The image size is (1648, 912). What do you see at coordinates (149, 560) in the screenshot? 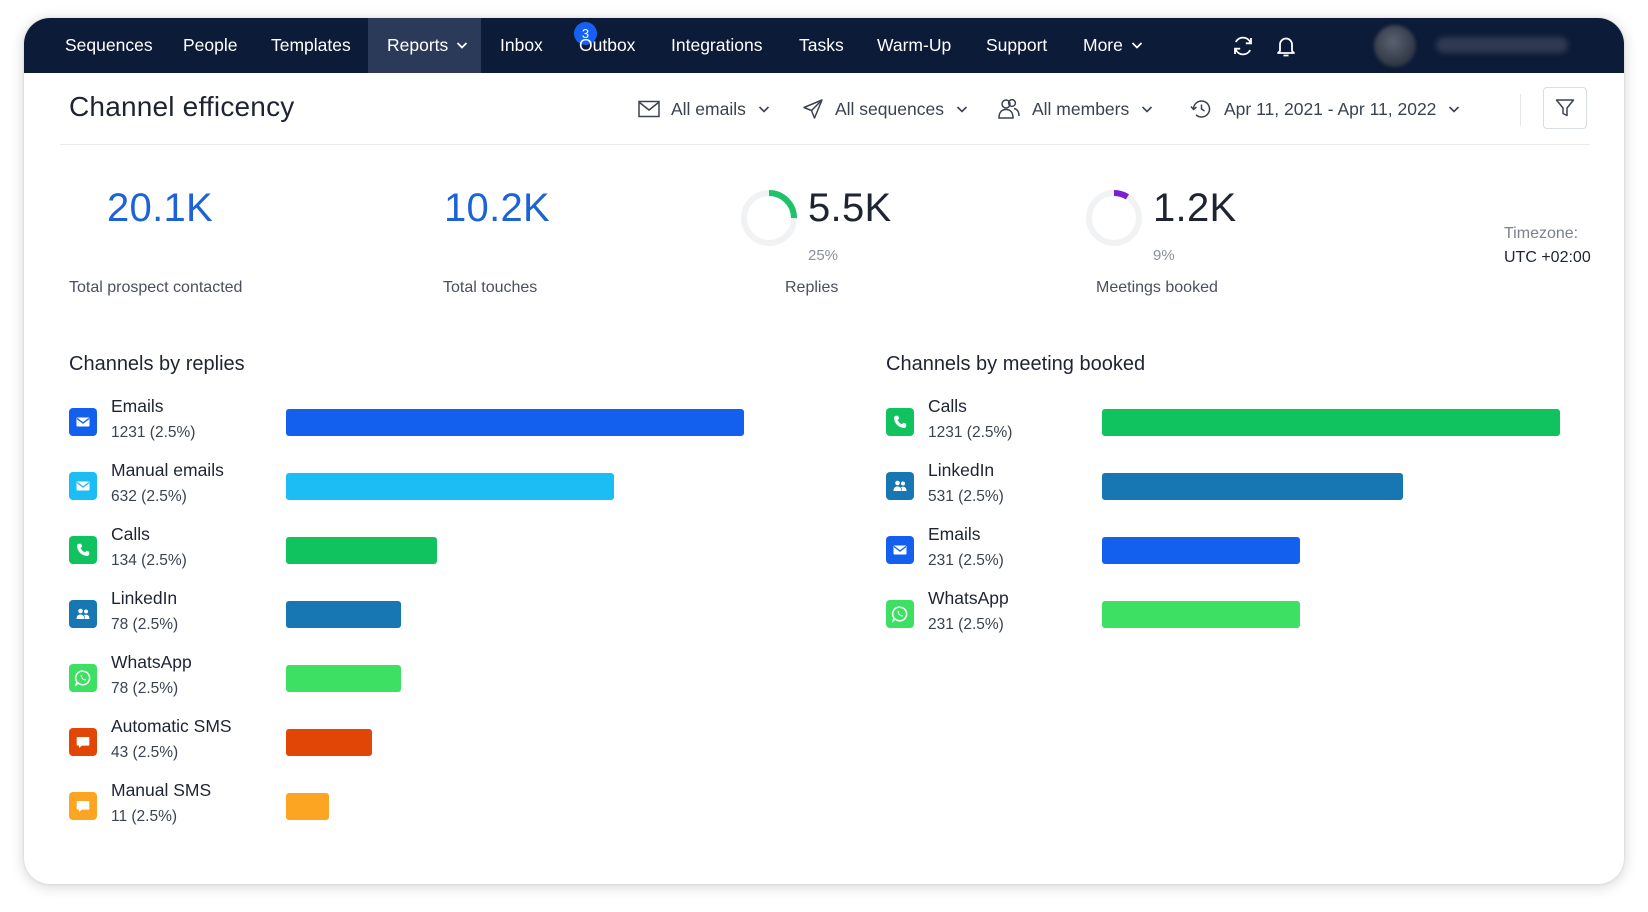
I see `channel-count: 134 (2.5%)` at bounding box center [149, 560].